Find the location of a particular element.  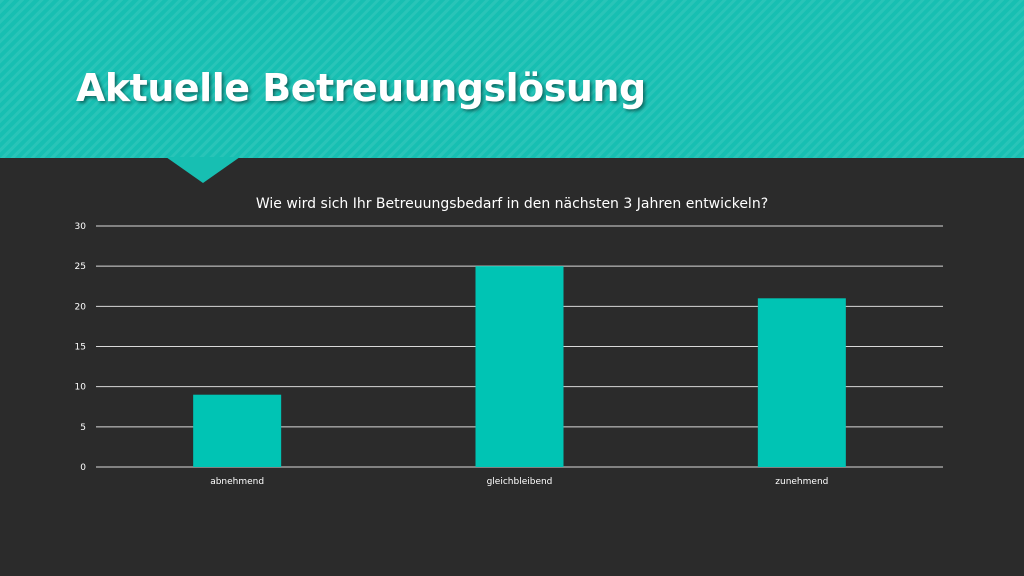

slide-title: Aktuelle Betreuungslösung is located at coordinates (361, 88).